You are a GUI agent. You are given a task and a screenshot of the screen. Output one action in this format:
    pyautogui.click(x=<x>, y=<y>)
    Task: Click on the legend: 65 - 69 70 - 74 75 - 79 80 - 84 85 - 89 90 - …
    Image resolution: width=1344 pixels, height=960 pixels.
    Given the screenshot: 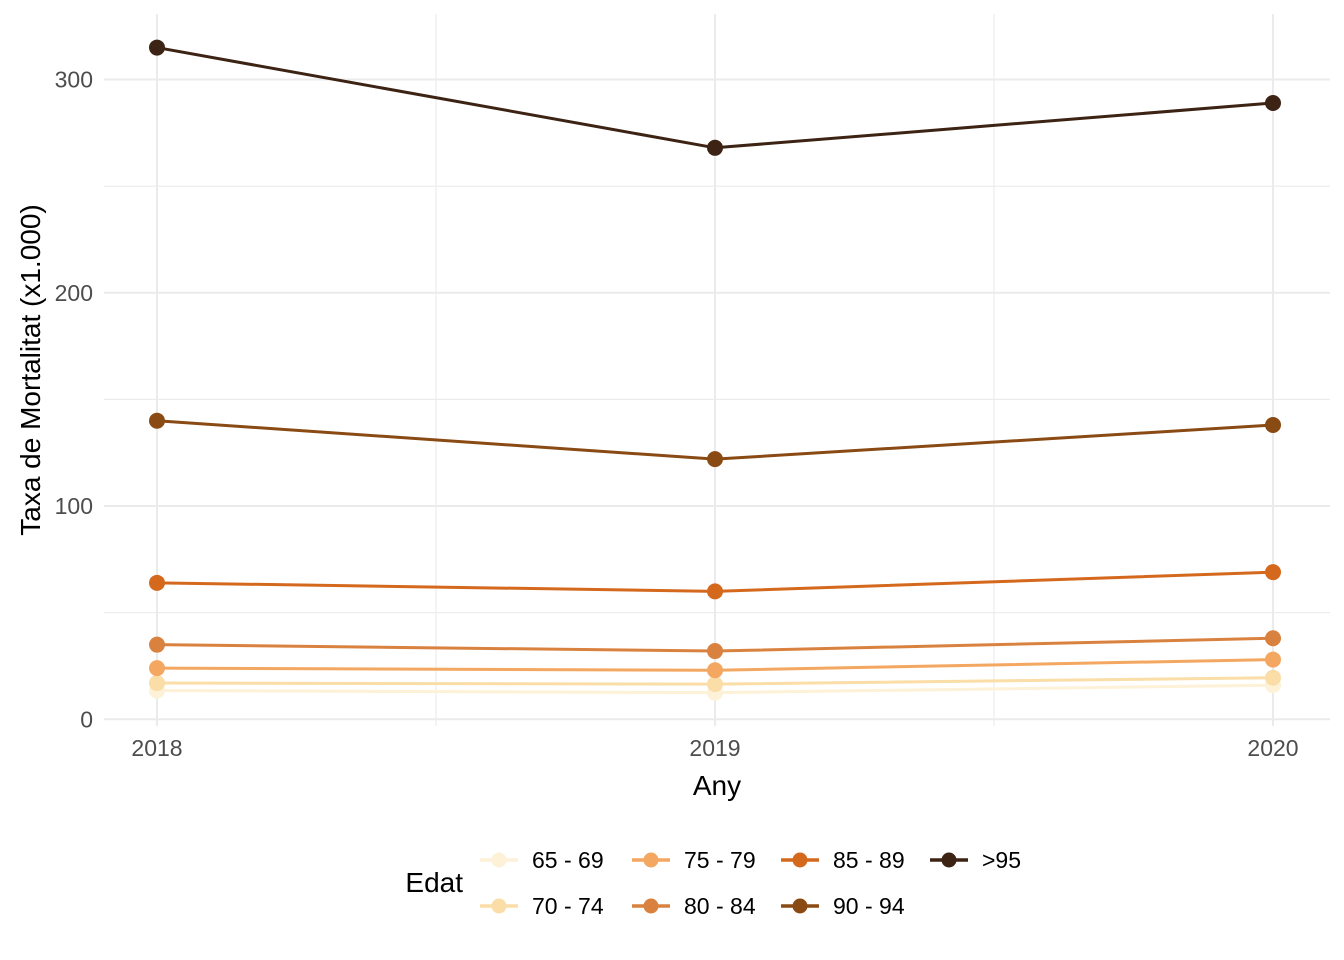 What is the action you would take?
    pyautogui.click(x=750, y=883)
    